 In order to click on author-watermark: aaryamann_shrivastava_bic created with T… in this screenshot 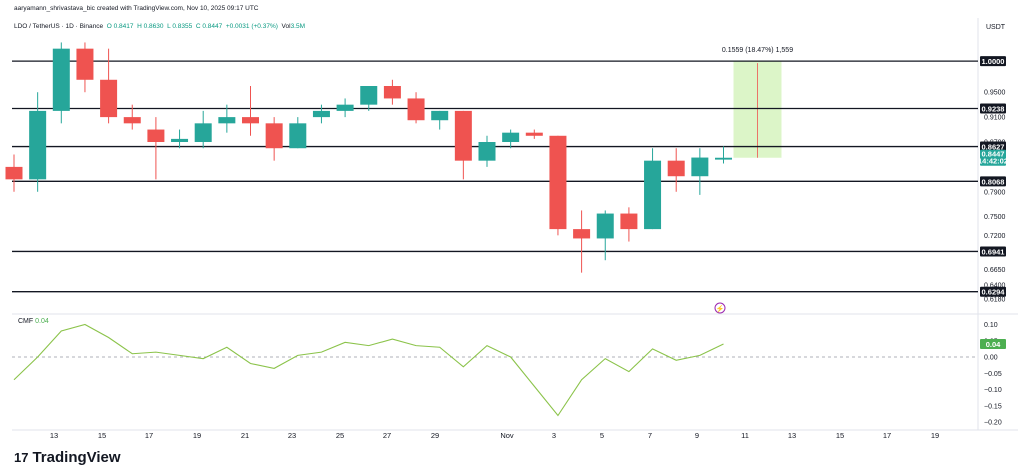, I will do `click(136, 8)`.